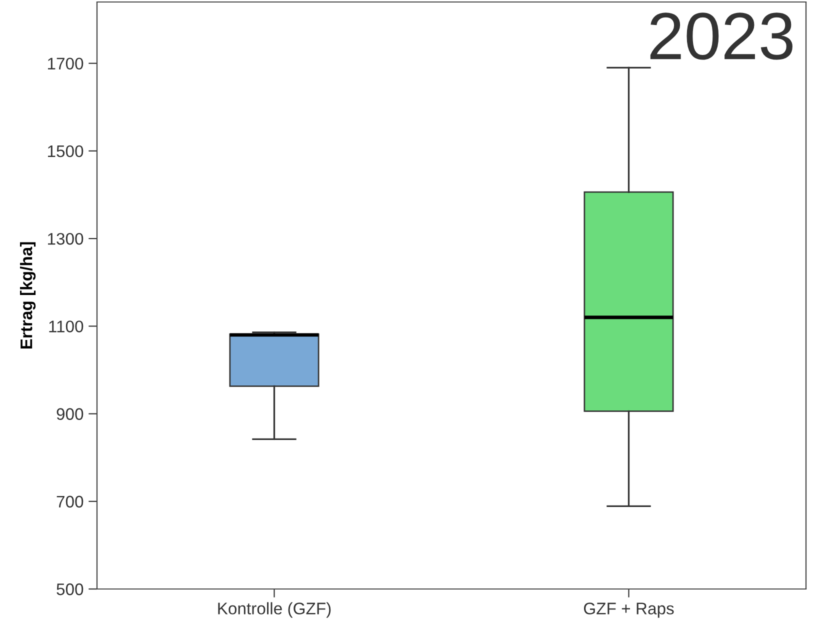 This screenshot has width=817, height=628. What do you see at coordinates (66, 326) in the screenshot?
I see `y-tick-label: 1100` at bounding box center [66, 326].